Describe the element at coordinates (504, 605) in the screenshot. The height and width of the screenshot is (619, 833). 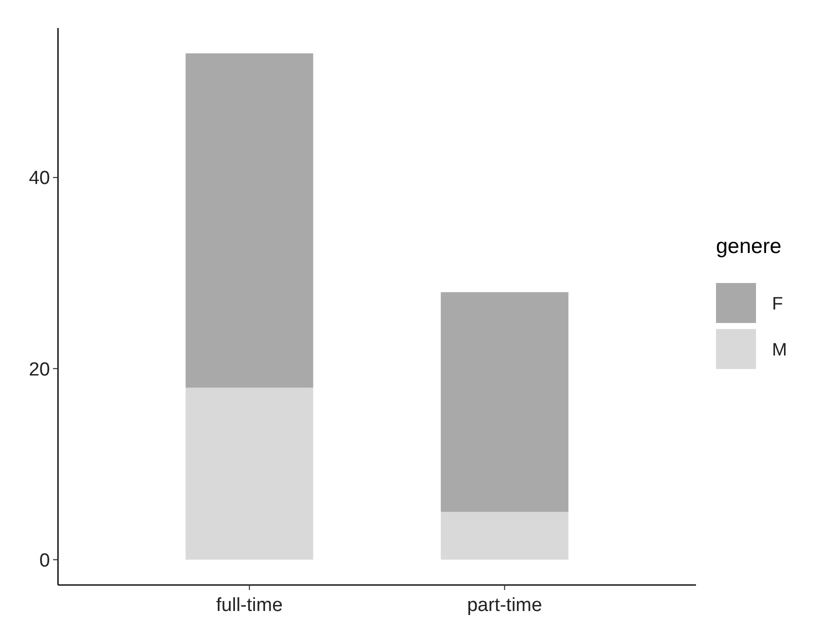
I see `x-tick-label: part-time` at that location.